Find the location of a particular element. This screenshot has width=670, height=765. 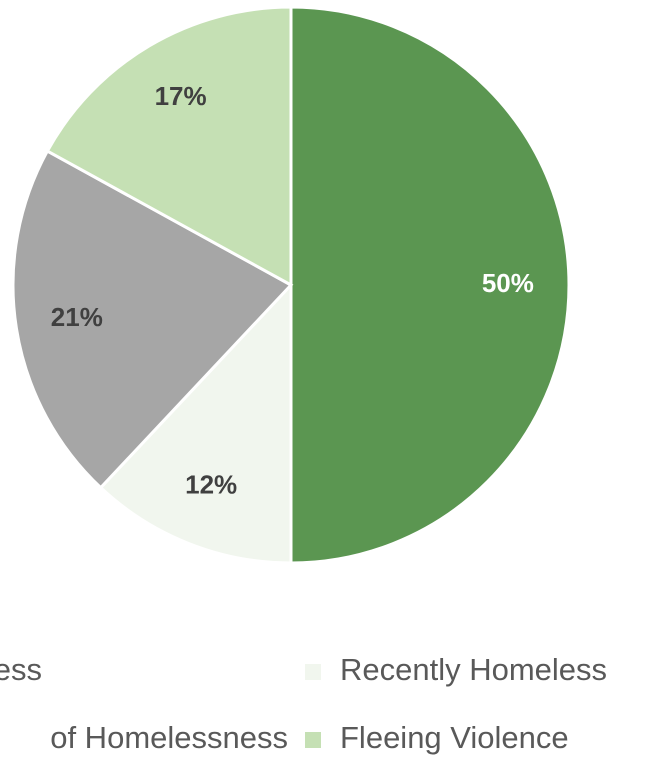

data-label: 12% is located at coordinates (211, 484).